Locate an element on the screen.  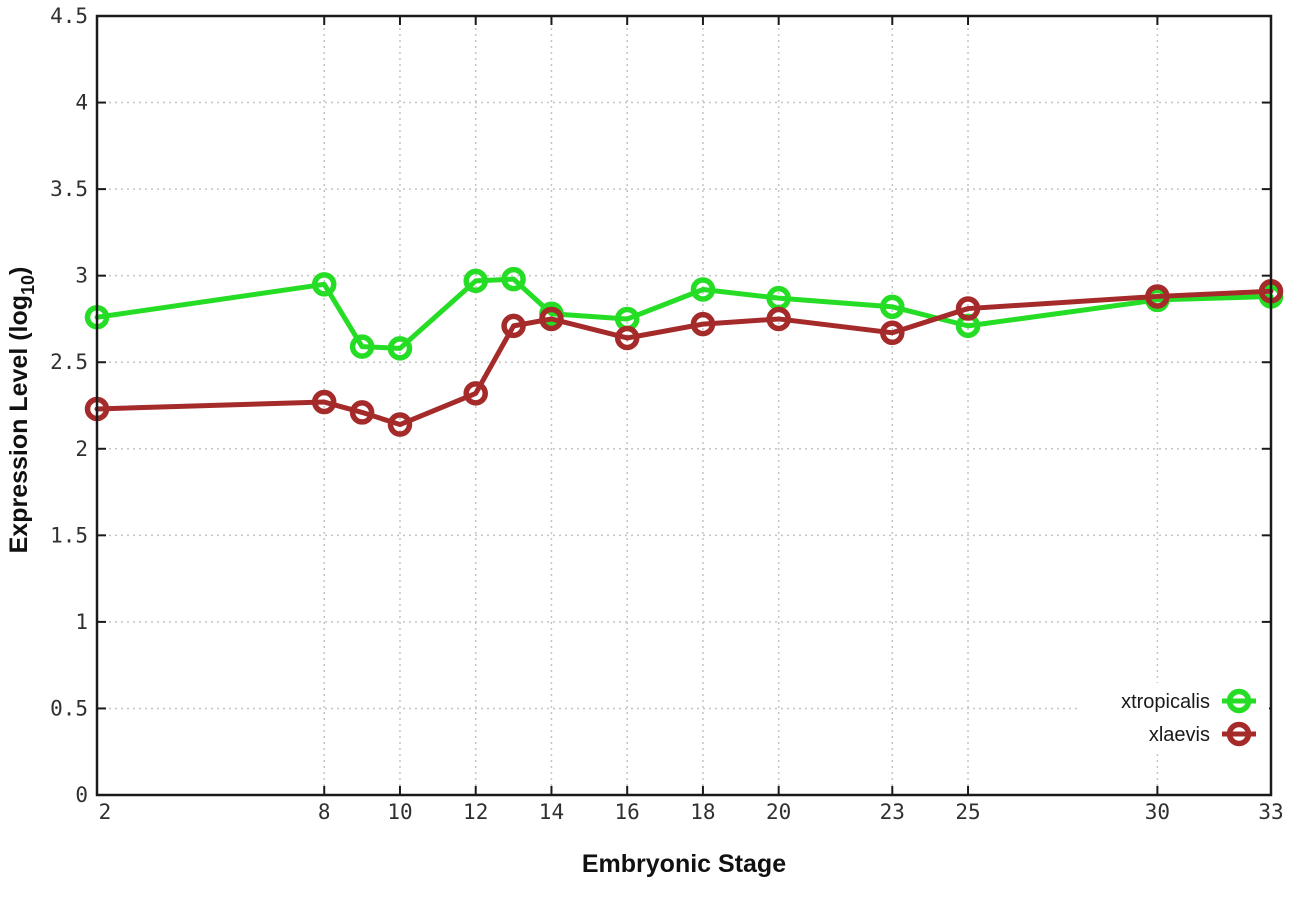
x-tick-label: 33 is located at coordinates (1270, 812).